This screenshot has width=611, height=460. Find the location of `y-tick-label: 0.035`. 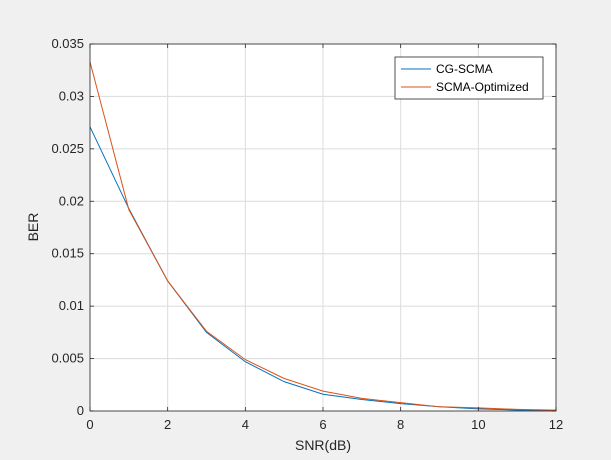

y-tick-label: 0.035 is located at coordinates (67, 43).